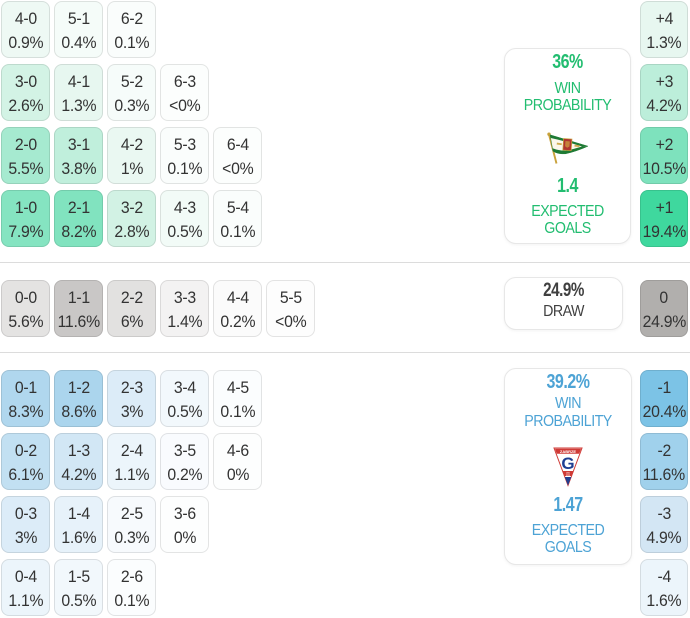  What do you see at coordinates (567, 463) in the screenshot?
I see `svg-text: G` at bounding box center [567, 463].